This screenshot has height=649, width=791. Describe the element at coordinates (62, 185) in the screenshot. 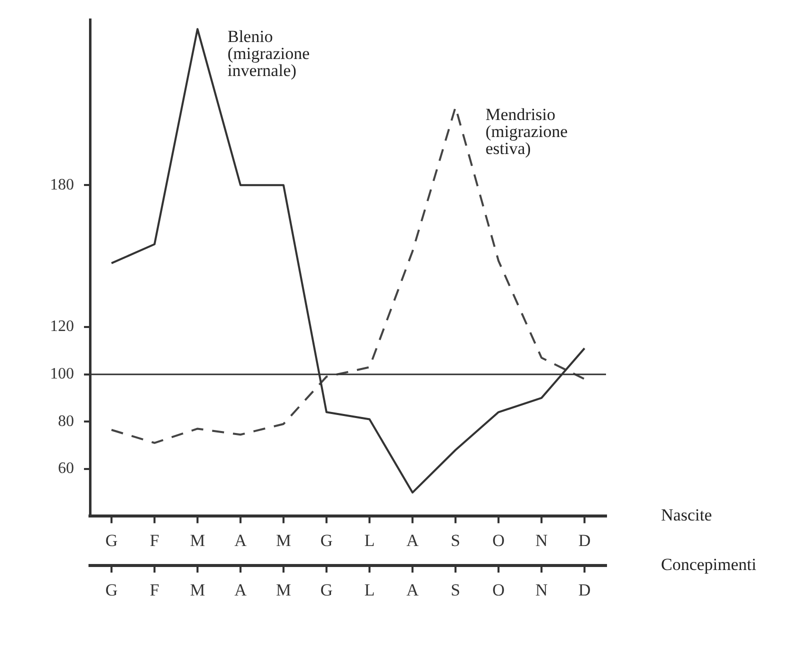

I see `y-tick-label: 180` at that location.